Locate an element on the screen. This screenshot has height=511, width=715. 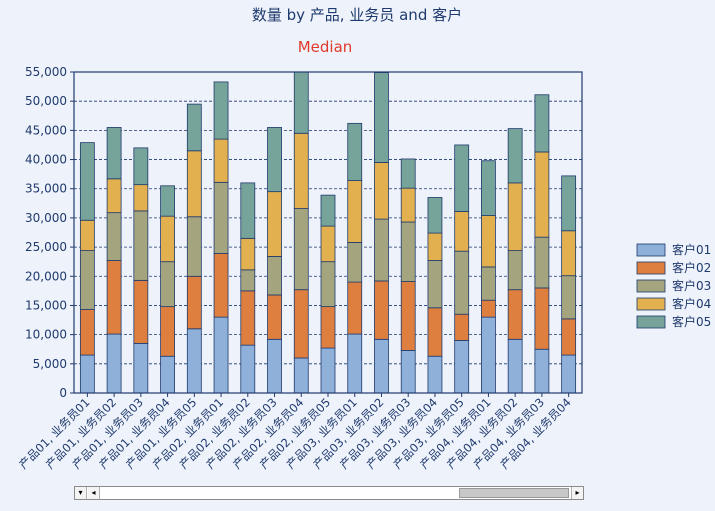
legend: 客户01 客户02 客户03 客户04 客户05 is located at coordinates (673, 285).